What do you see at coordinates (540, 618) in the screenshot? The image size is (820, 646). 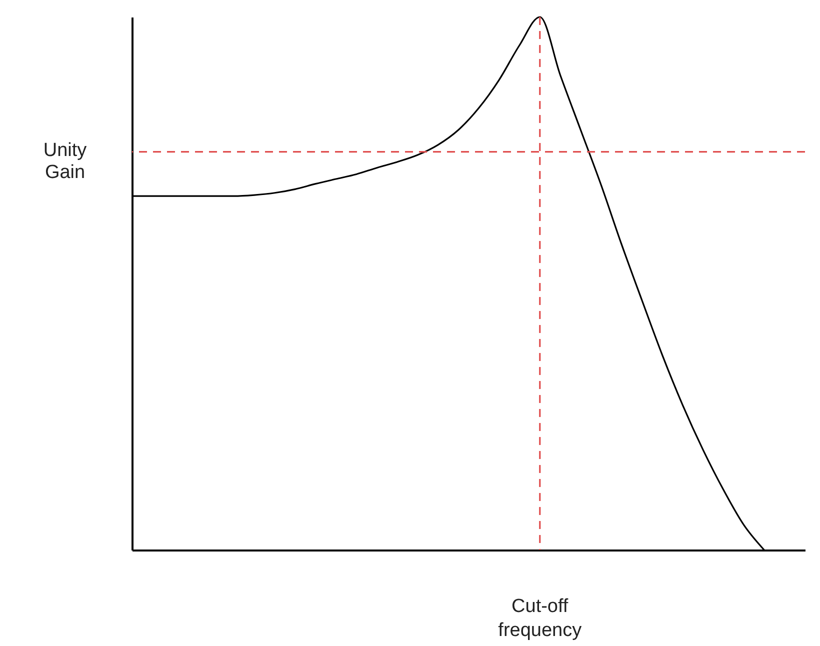 I see `text: Cut-off frequency` at bounding box center [540, 618].